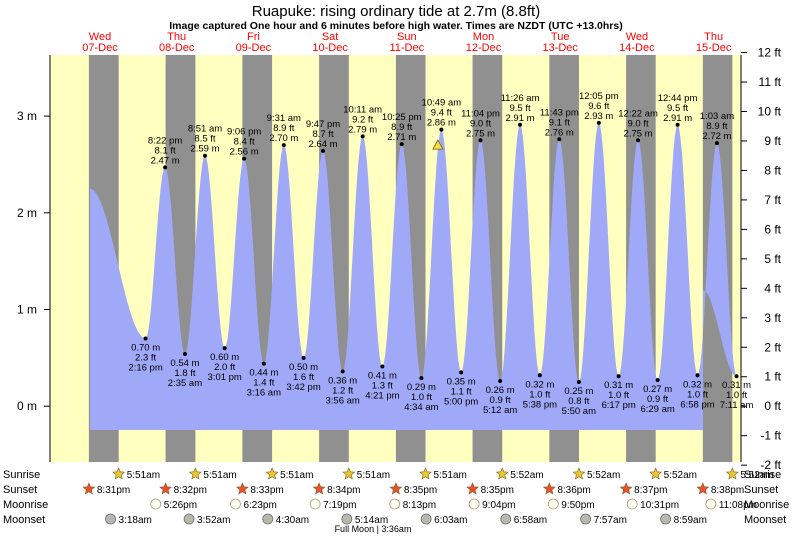 This screenshot has width=793, height=542. Describe the element at coordinates (362, 119) in the screenshot. I see `high-tide-label: 9.2 ft` at that location.